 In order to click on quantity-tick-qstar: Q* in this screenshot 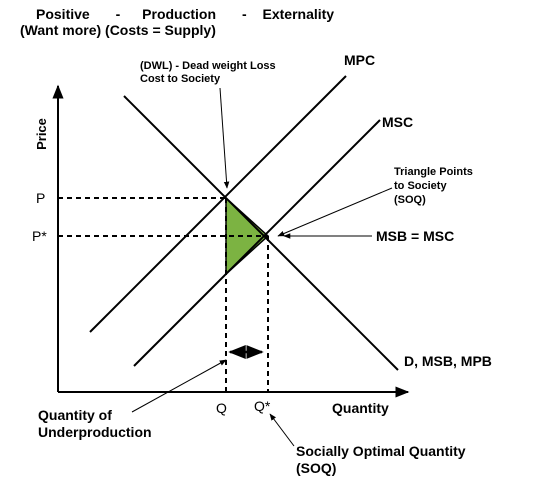, I will do `click(262, 406)`.